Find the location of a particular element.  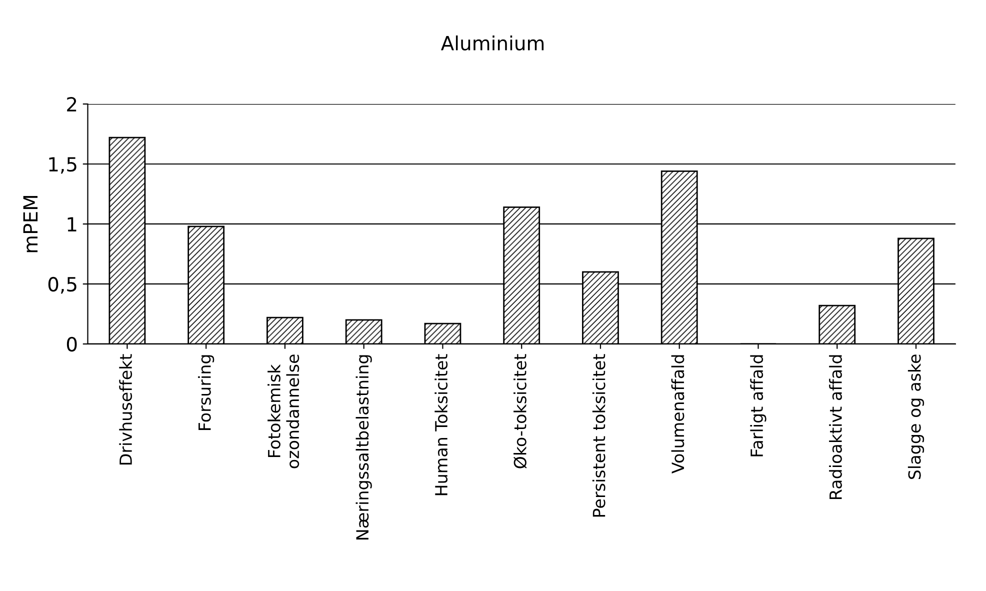

x-tick-label: Human Toksicitet is located at coordinates (441, 425).